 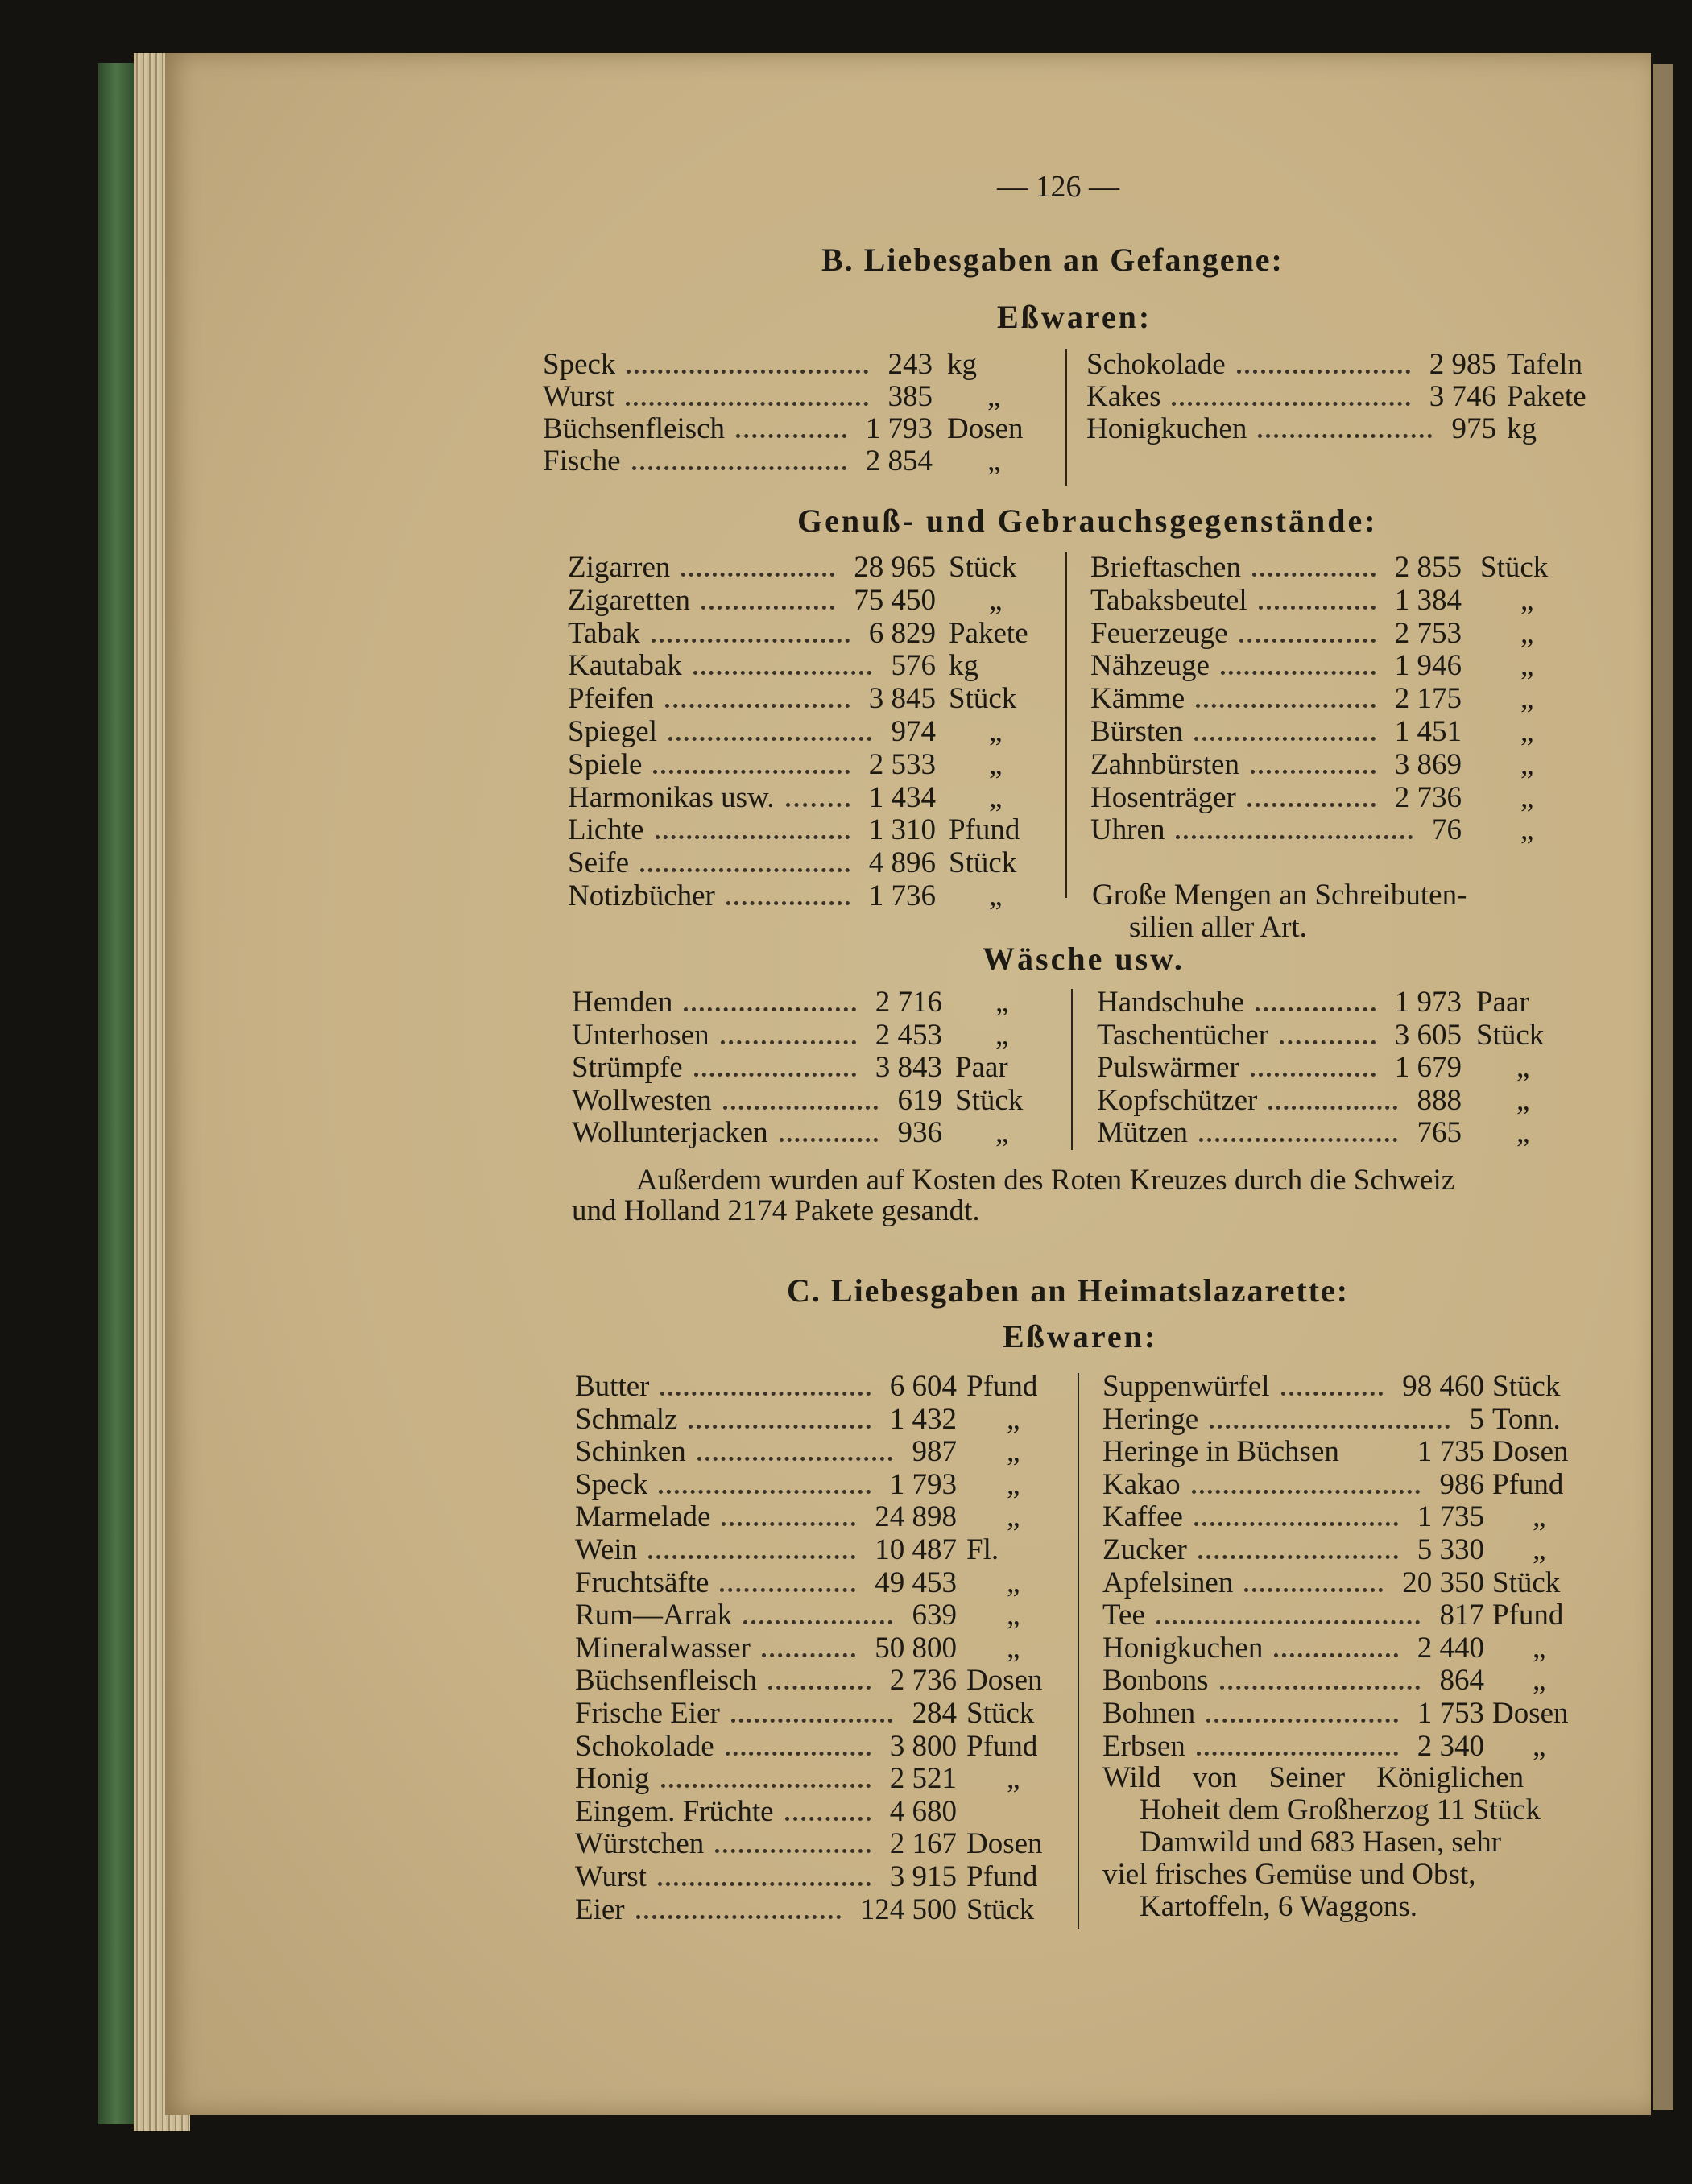 What do you see at coordinates (910, 364) in the screenshot?
I see `item-quantity: 243` at bounding box center [910, 364].